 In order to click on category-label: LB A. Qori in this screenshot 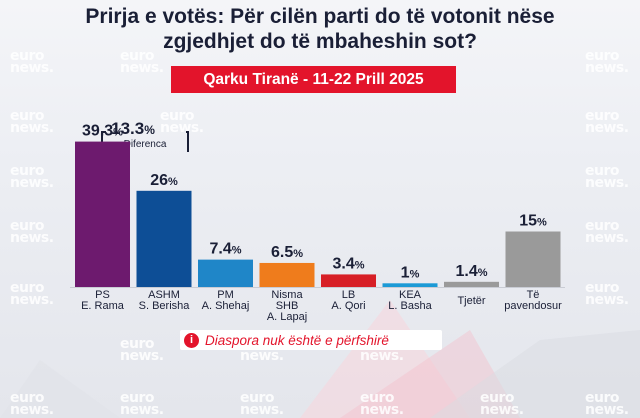, I will do `click(348, 300)`.